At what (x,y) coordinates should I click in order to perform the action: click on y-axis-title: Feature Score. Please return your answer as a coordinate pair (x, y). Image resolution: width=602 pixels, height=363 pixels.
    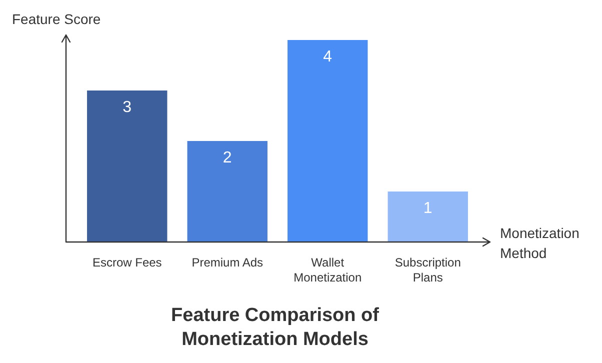
    Looking at the image, I should click on (56, 18).